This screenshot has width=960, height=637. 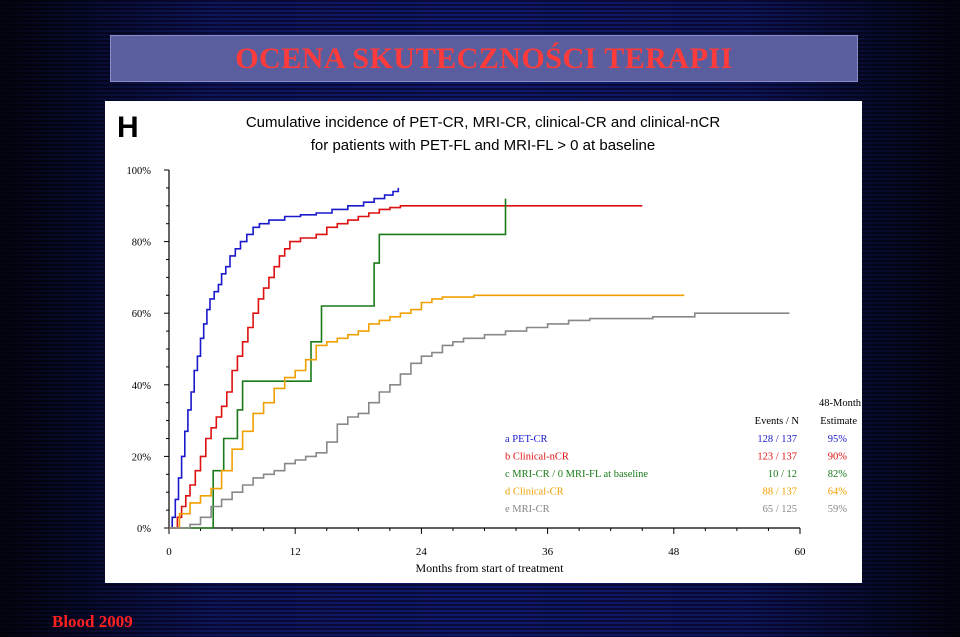 I want to click on legend-item-name: b Clinical-nCR, so click(x=537, y=457).